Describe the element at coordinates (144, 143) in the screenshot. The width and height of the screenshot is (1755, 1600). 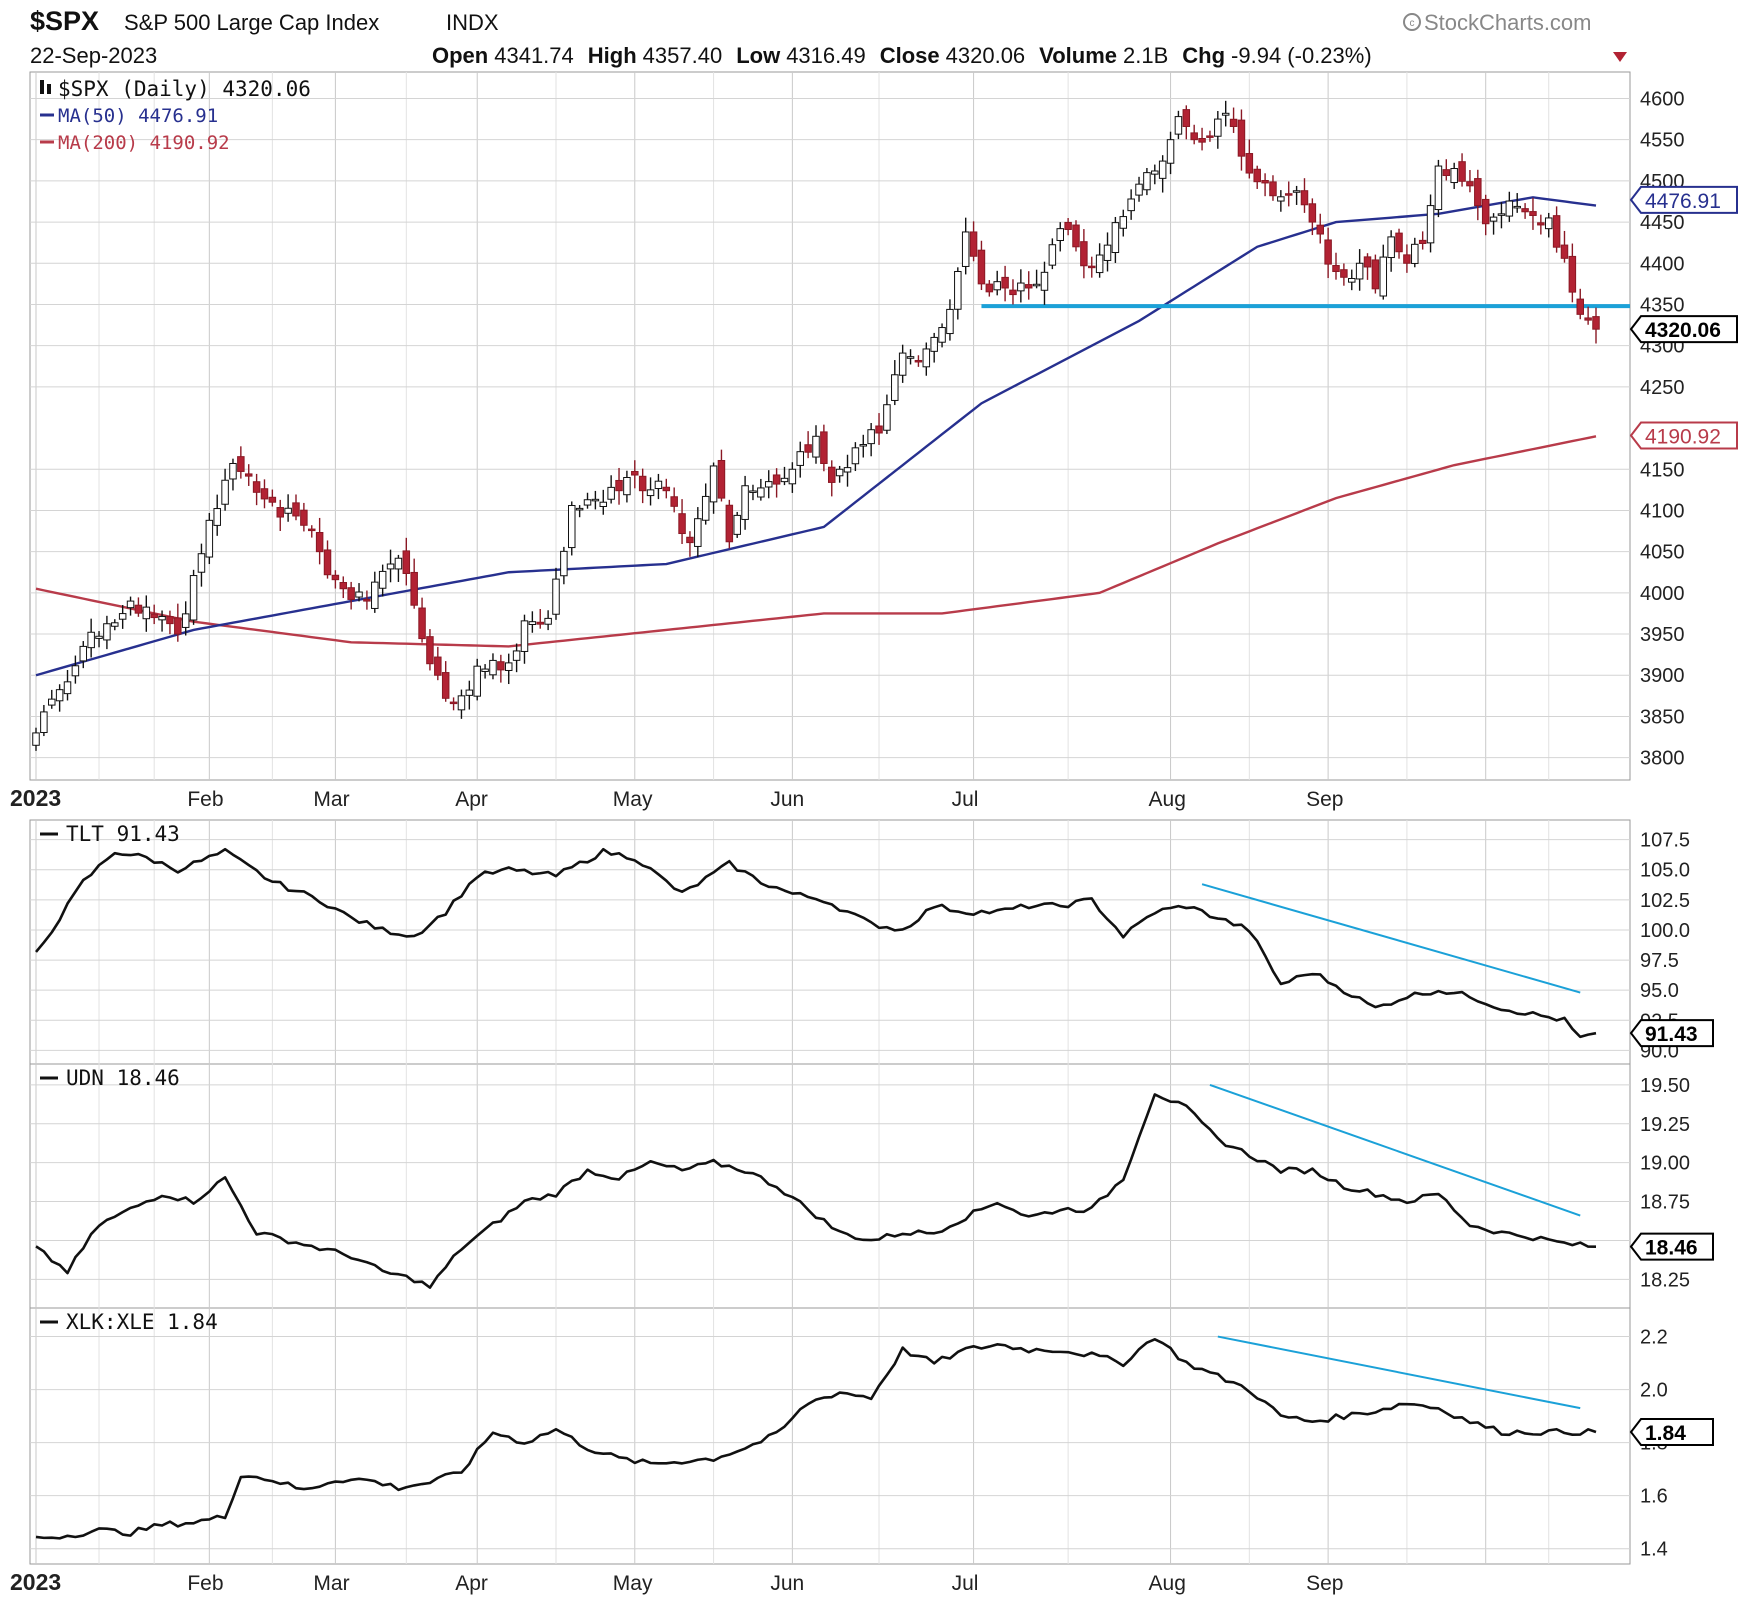
I see `legend-ma200: MA(200) 4190.92` at that location.